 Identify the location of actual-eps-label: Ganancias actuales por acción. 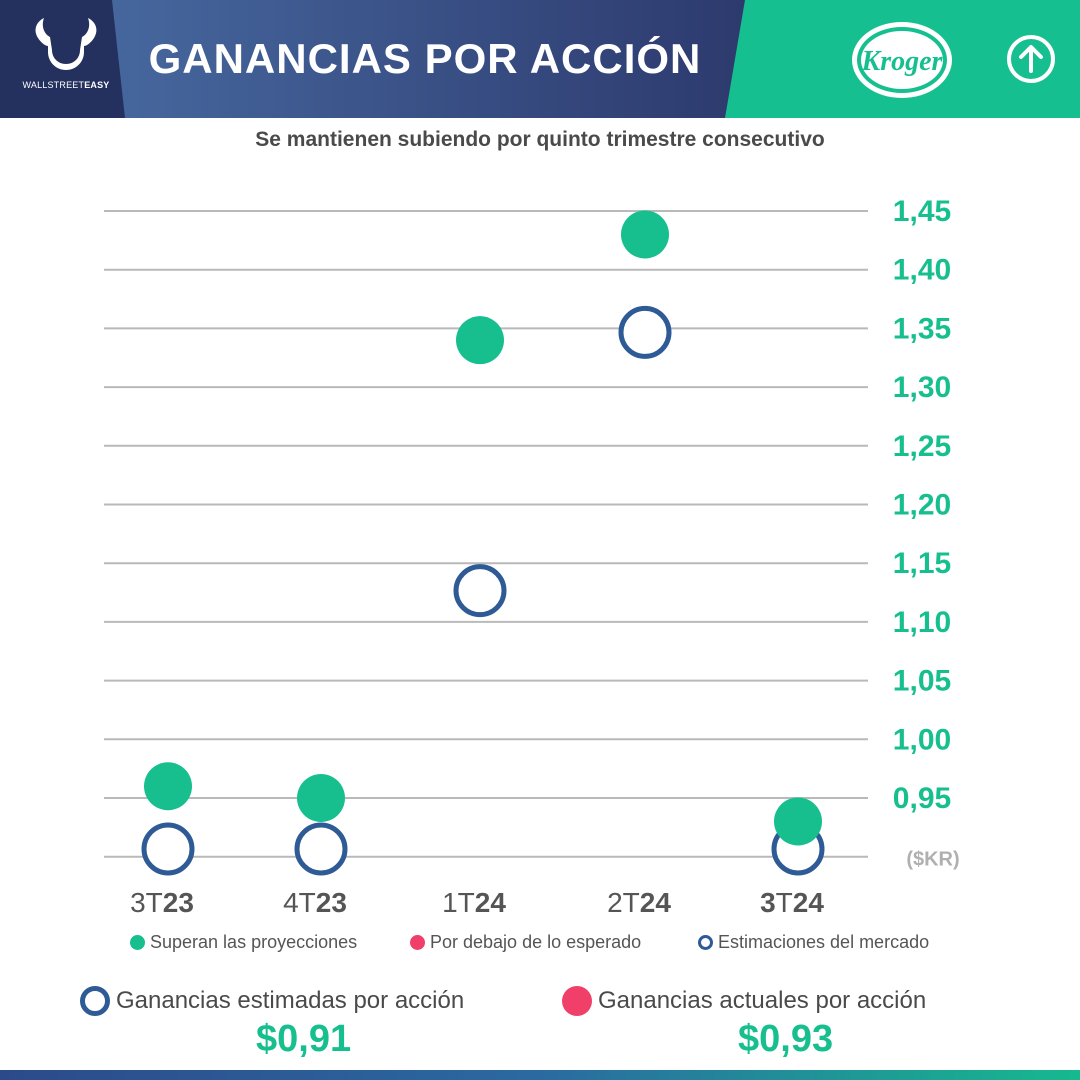
(744, 1001).